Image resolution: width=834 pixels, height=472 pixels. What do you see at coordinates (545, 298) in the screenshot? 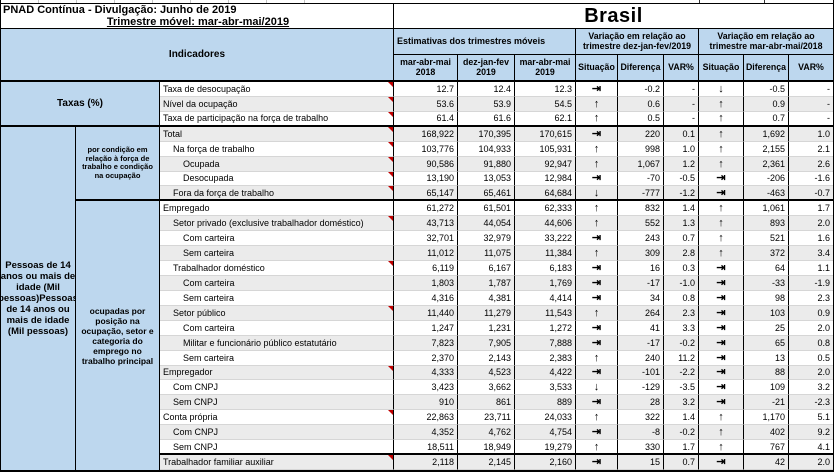
I see `cell-estimate-3: 4,414` at bounding box center [545, 298].